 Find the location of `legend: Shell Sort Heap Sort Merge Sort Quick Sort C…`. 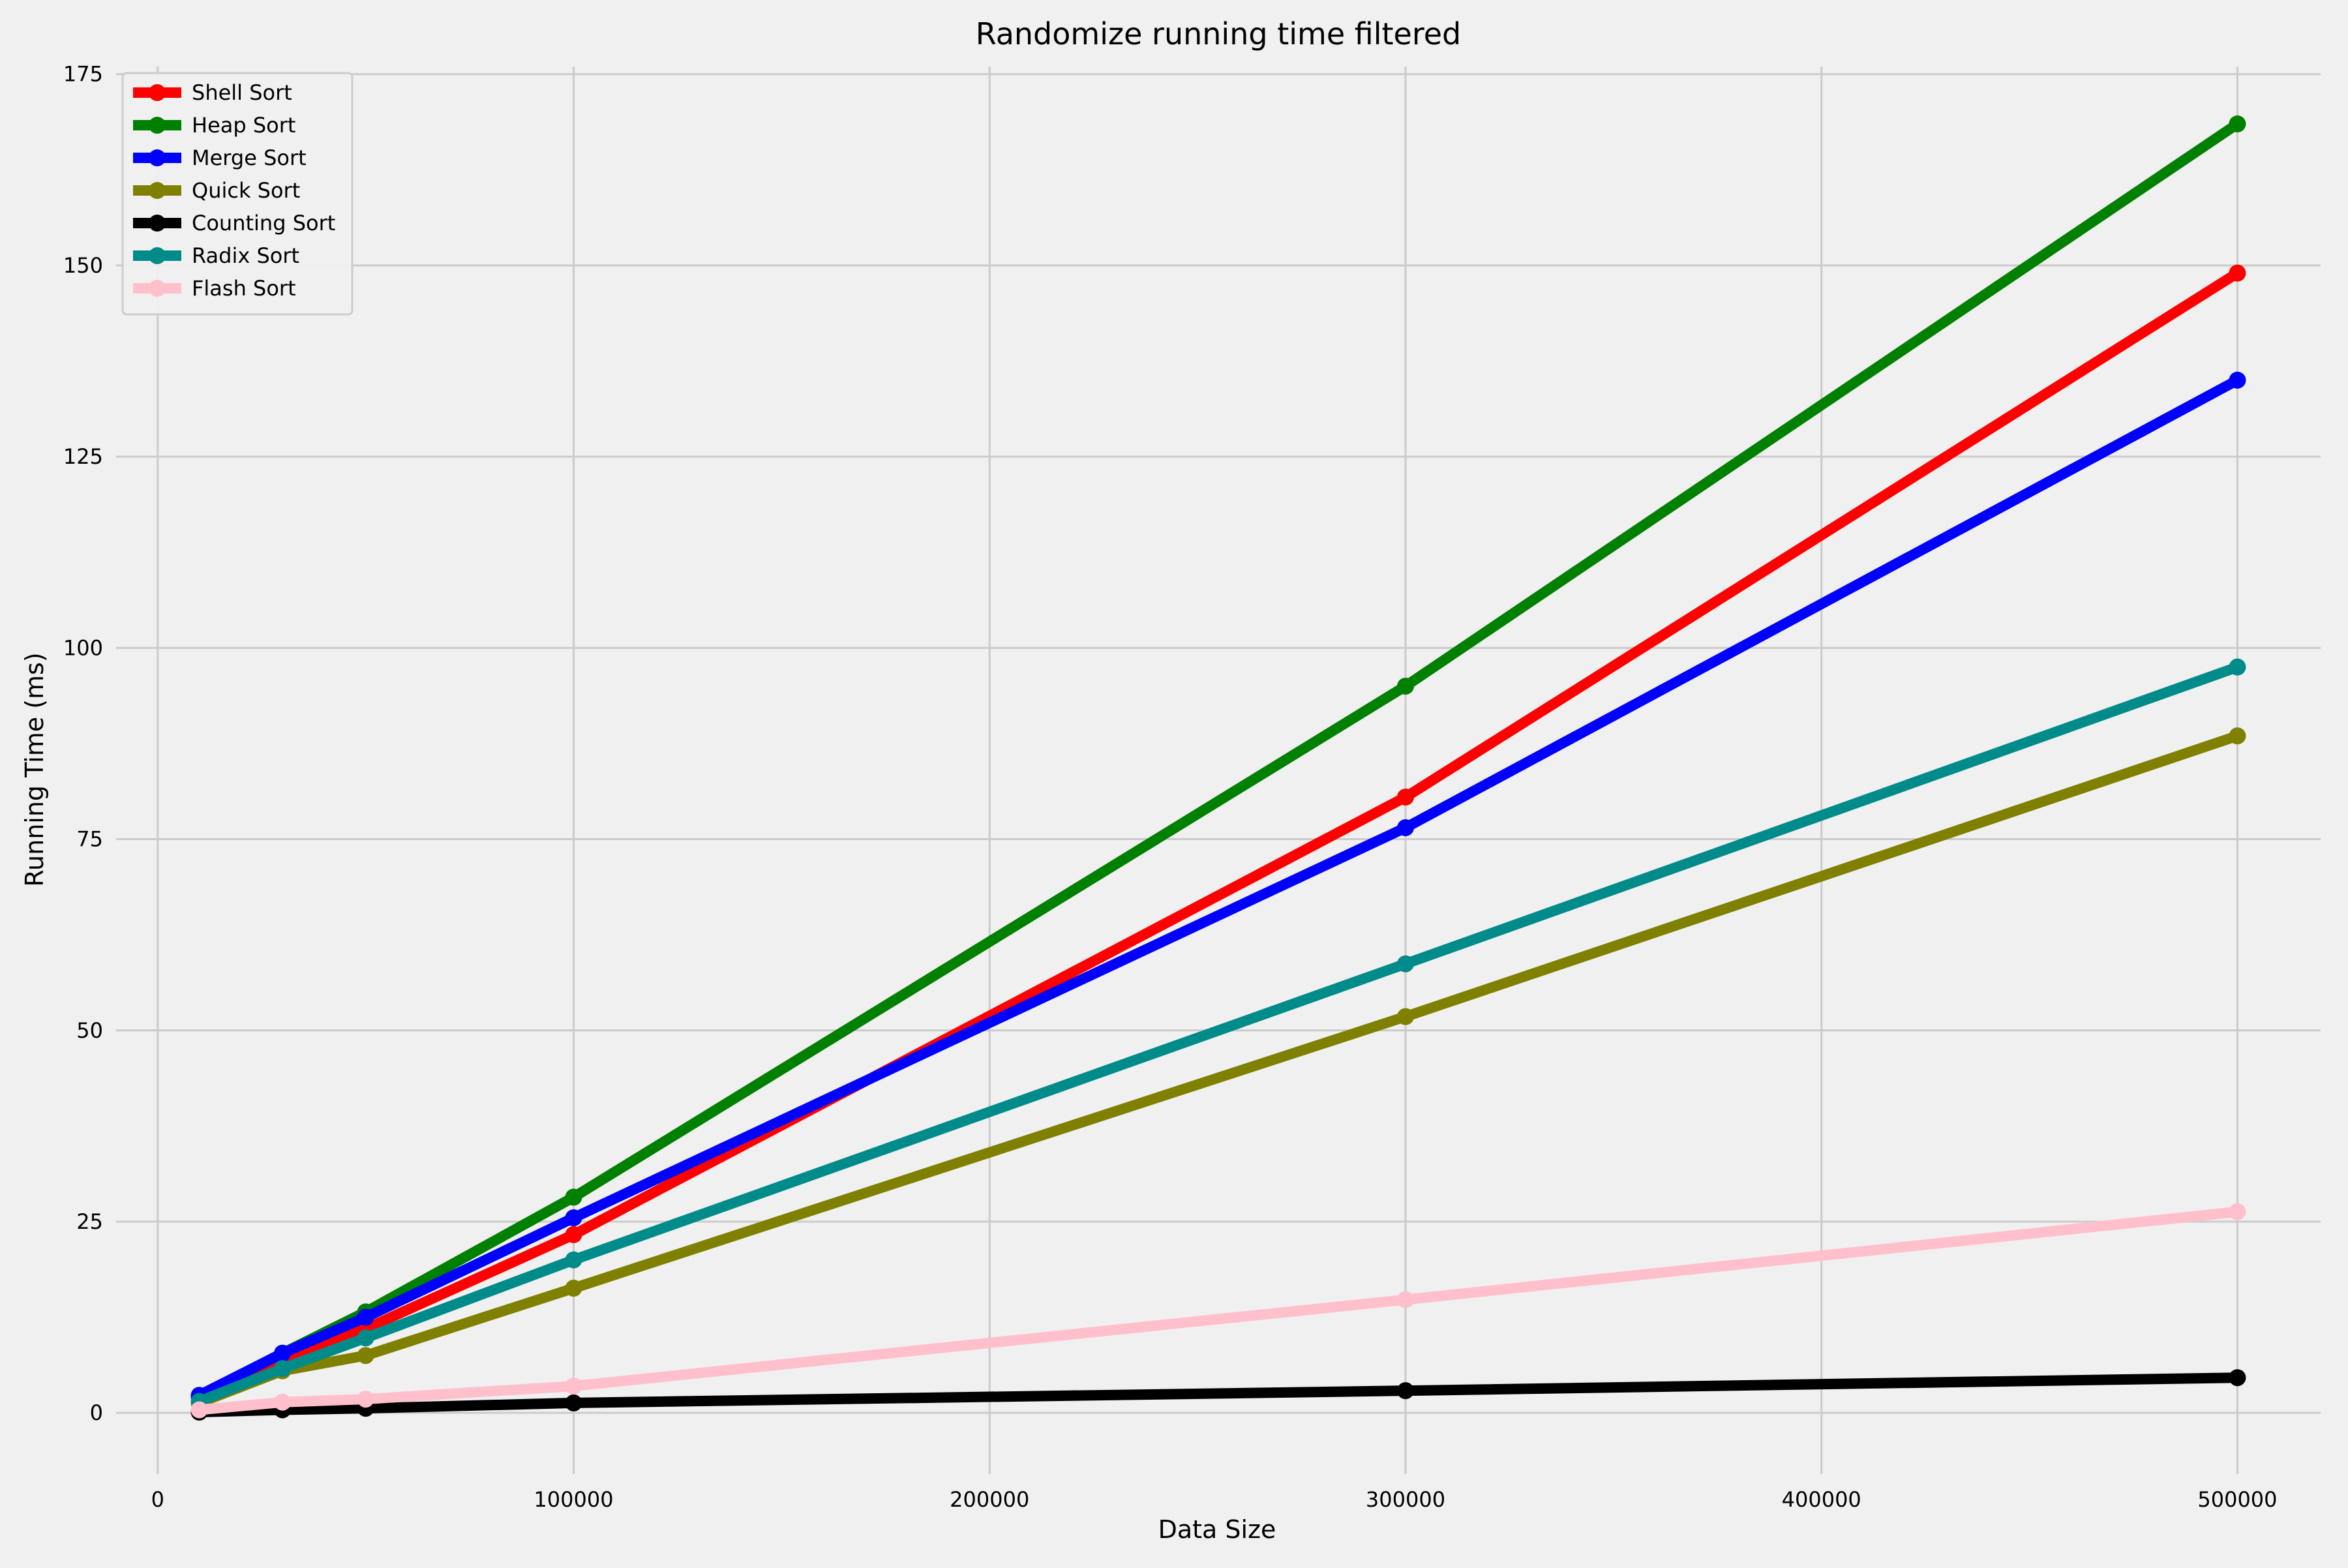

legend: Shell Sort Heap Sort Merge Sort Quick Sort C… is located at coordinates (237, 194).